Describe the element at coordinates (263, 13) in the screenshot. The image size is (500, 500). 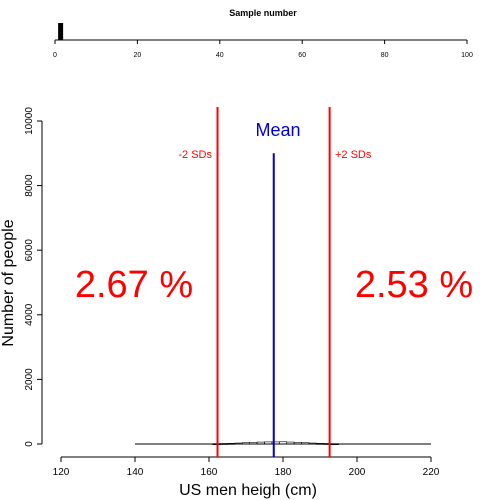
I see `sample-number-title: Sample number` at that location.